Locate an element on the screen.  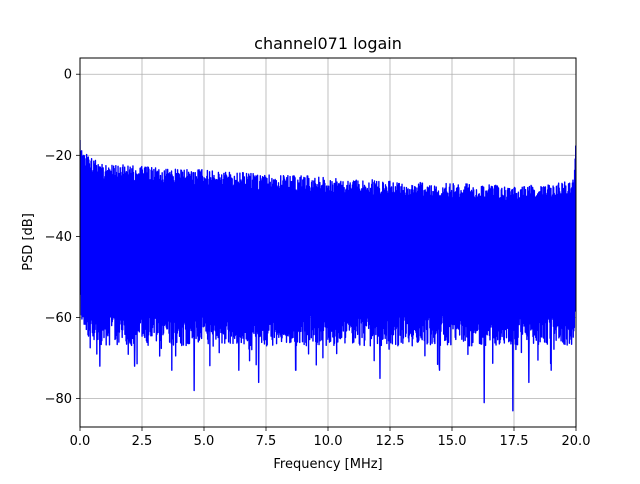
x-tick-label: 20.0 is located at coordinates (576, 441).